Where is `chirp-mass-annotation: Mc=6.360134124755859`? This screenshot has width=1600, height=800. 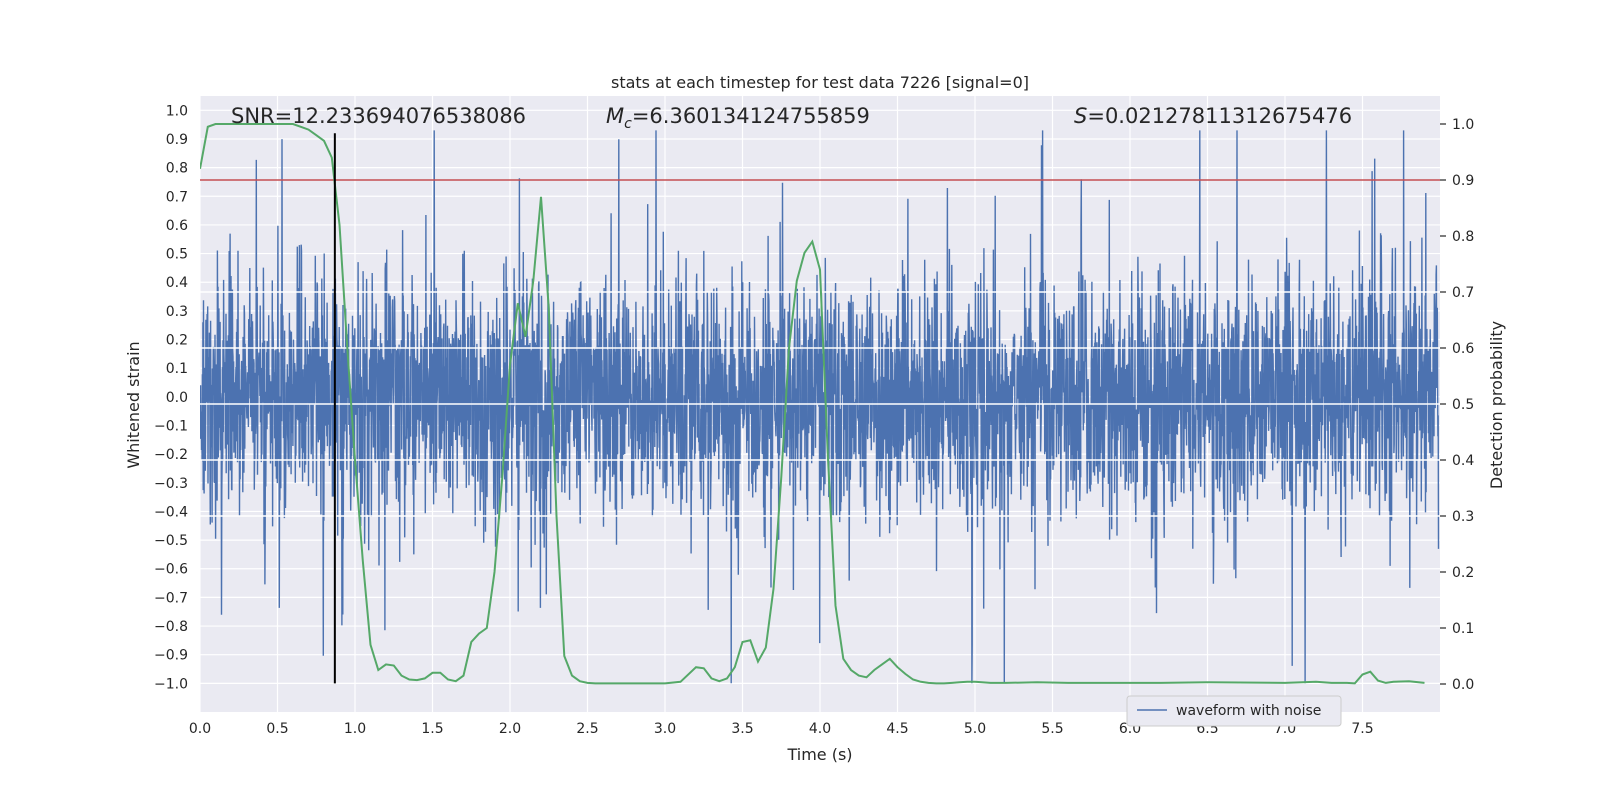
chirp-mass-annotation: Mc=6.360134124755859 is located at coordinates (738, 118).